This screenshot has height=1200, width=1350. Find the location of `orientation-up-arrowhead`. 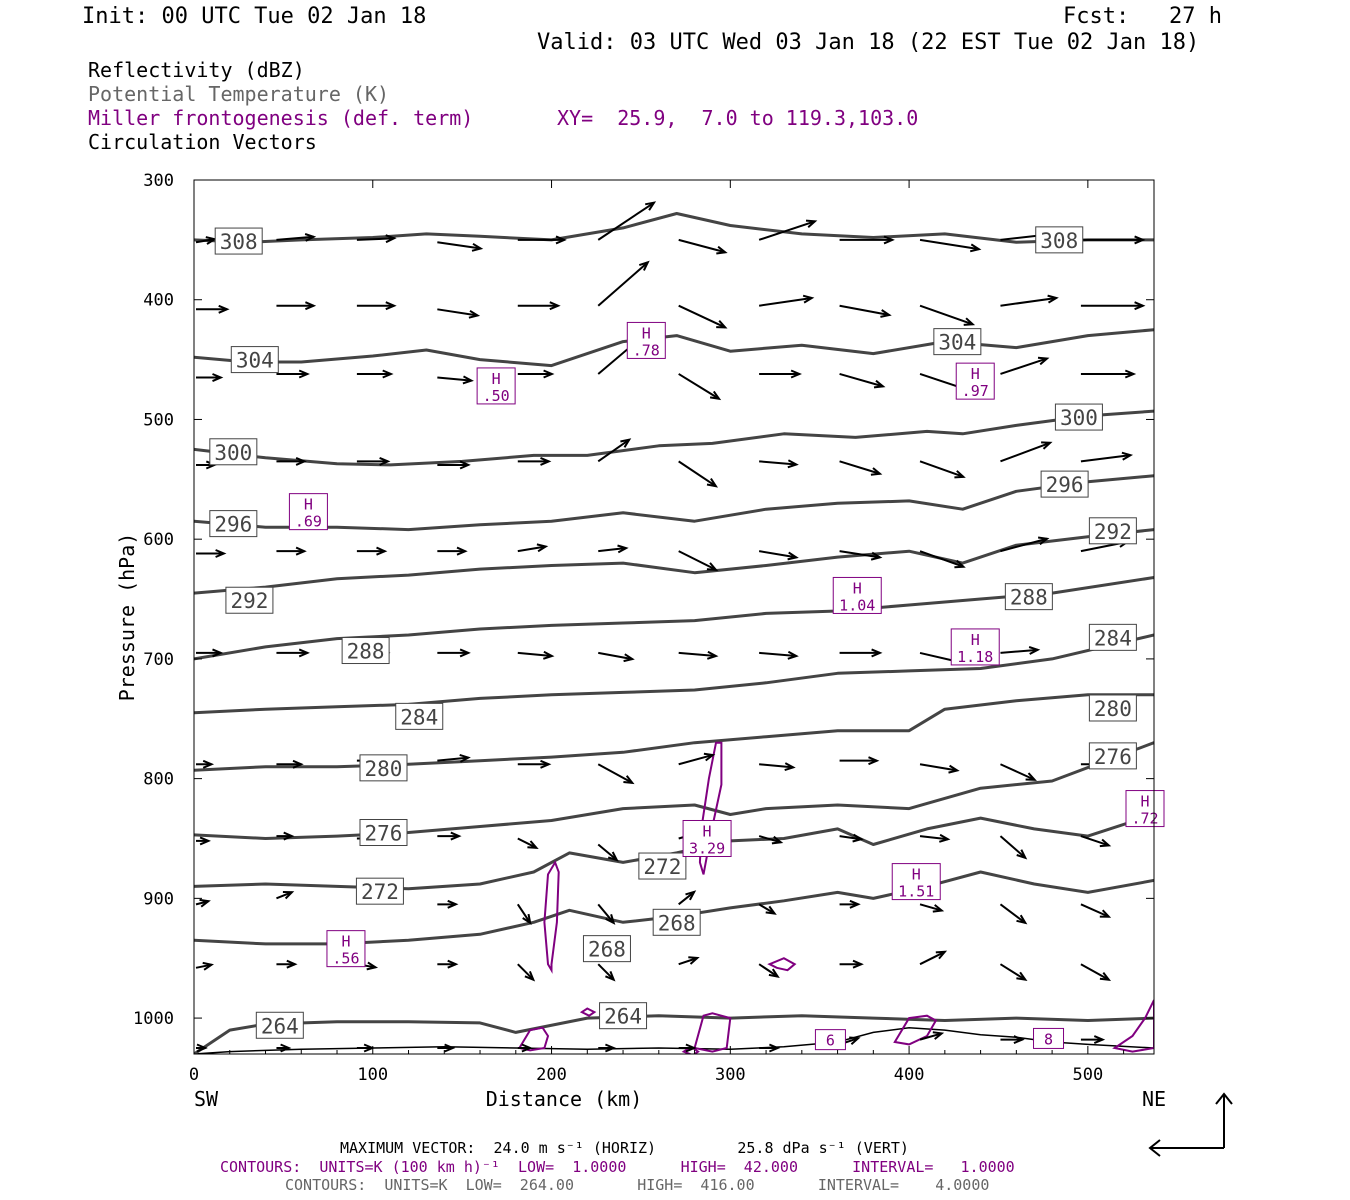

orientation-up-arrowhead is located at coordinates (1224, 1098).